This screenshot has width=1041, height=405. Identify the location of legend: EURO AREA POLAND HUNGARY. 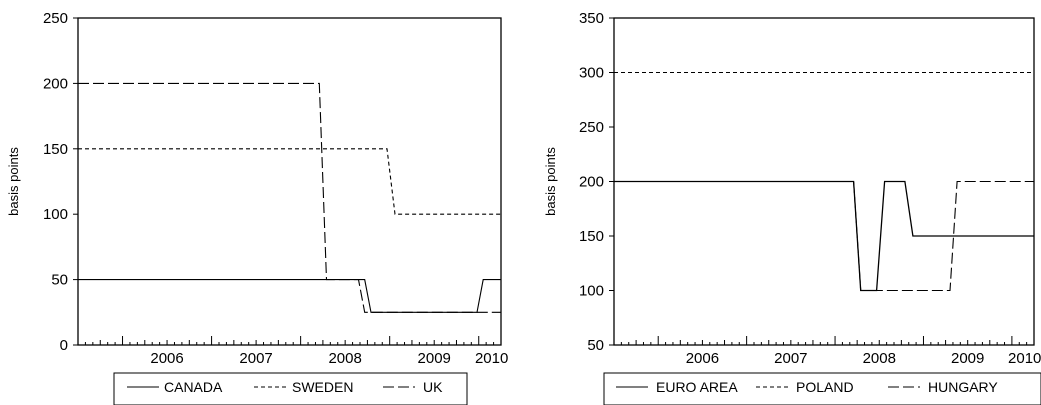
(822, 388).